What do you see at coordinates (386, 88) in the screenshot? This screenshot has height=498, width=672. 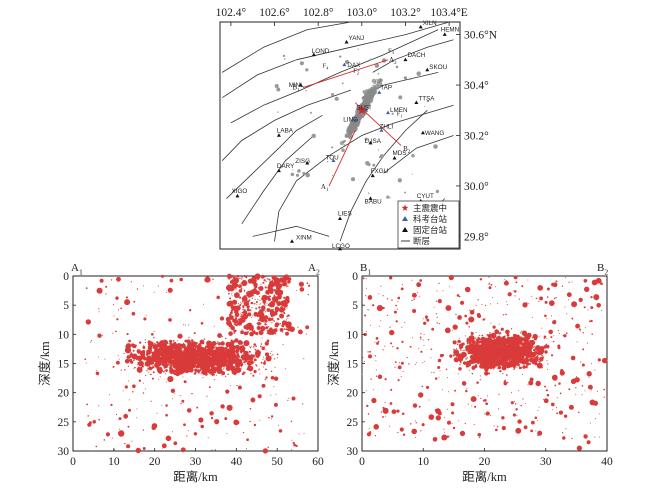 I see `station-label: TAP` at bounding box center [386, 88].